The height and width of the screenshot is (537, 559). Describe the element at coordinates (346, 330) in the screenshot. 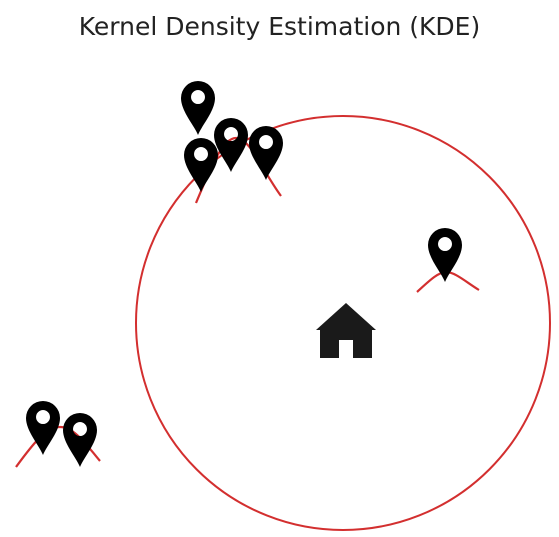

I see `house-icon` at that location.